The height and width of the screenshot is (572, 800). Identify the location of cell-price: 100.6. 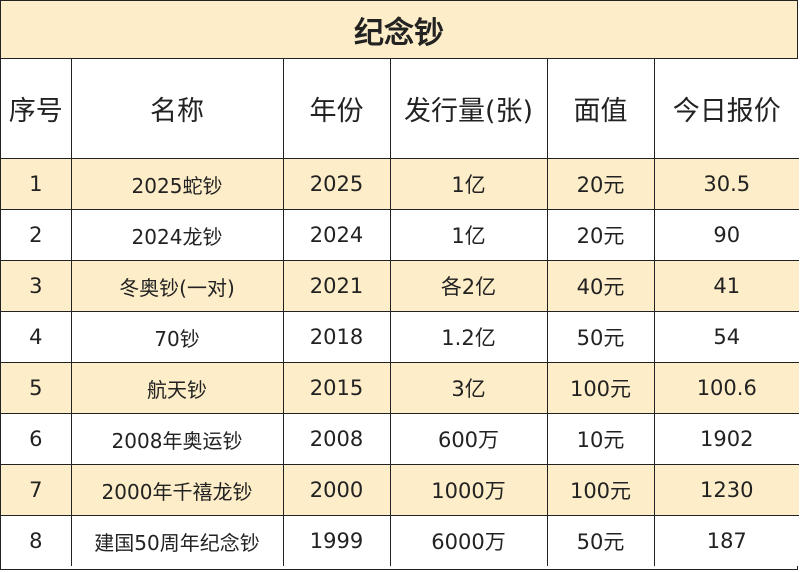
(726, 388).